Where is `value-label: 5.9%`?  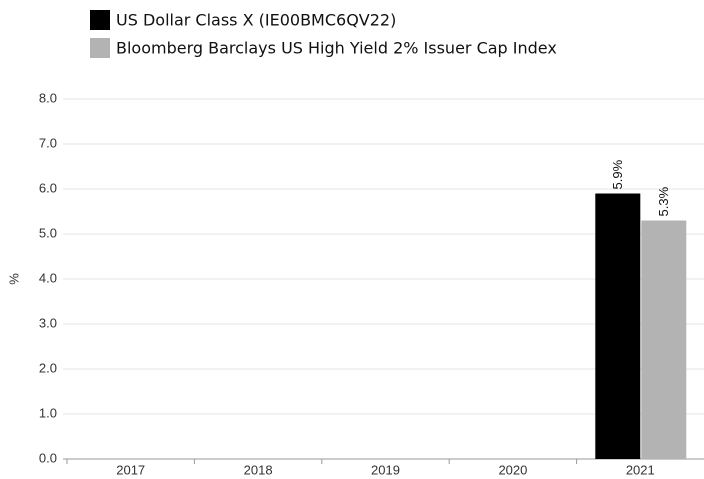
value-label: 5.9% is located at coordinates (617, 174).